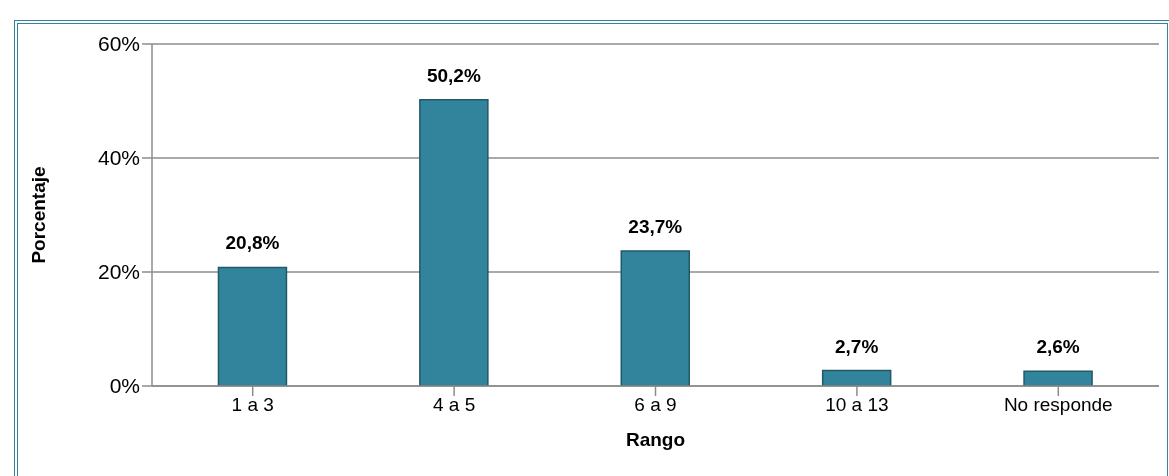 The width and height of the screenshot is (1169, 476). What do you see at coordinates (1058, 347) in the screenshot?
I see `data-label: 2,6%` at bounding box center [1058, 347].